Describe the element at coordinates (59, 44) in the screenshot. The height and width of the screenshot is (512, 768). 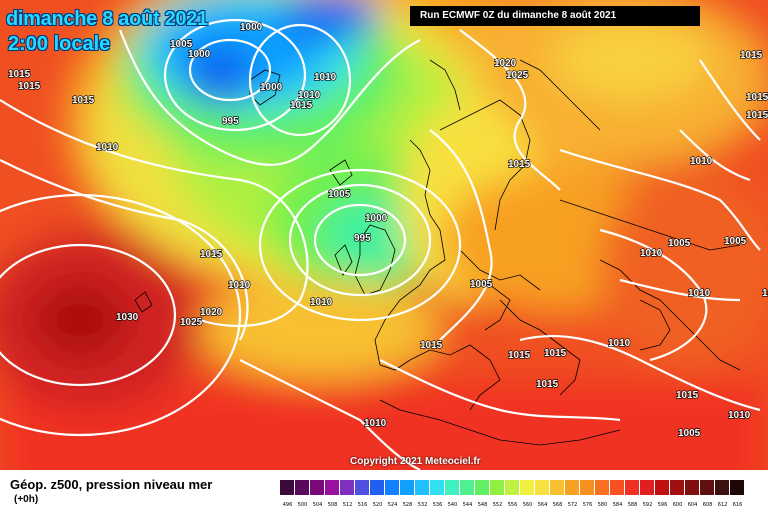
I see `map-time: 2:00 locale` at that location.